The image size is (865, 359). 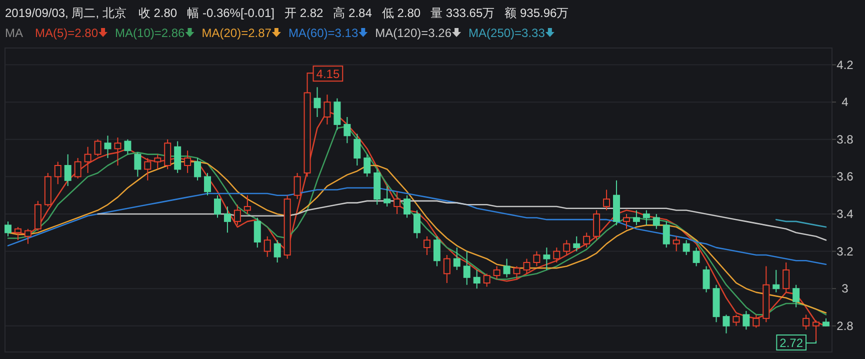 What do you see at coordinates (845, 177) in the screenshot?
I see `y-tick-label: 3.6` at bounding box center [845, 177].